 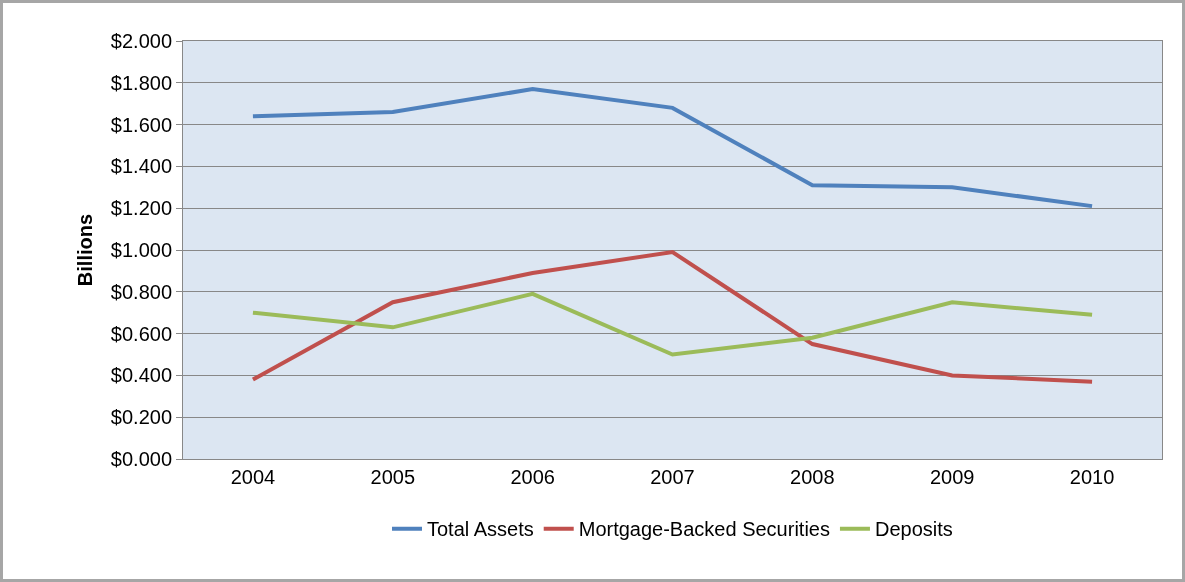 I want to click on y-tick-label: $0.600, so click(x=141, y=333).